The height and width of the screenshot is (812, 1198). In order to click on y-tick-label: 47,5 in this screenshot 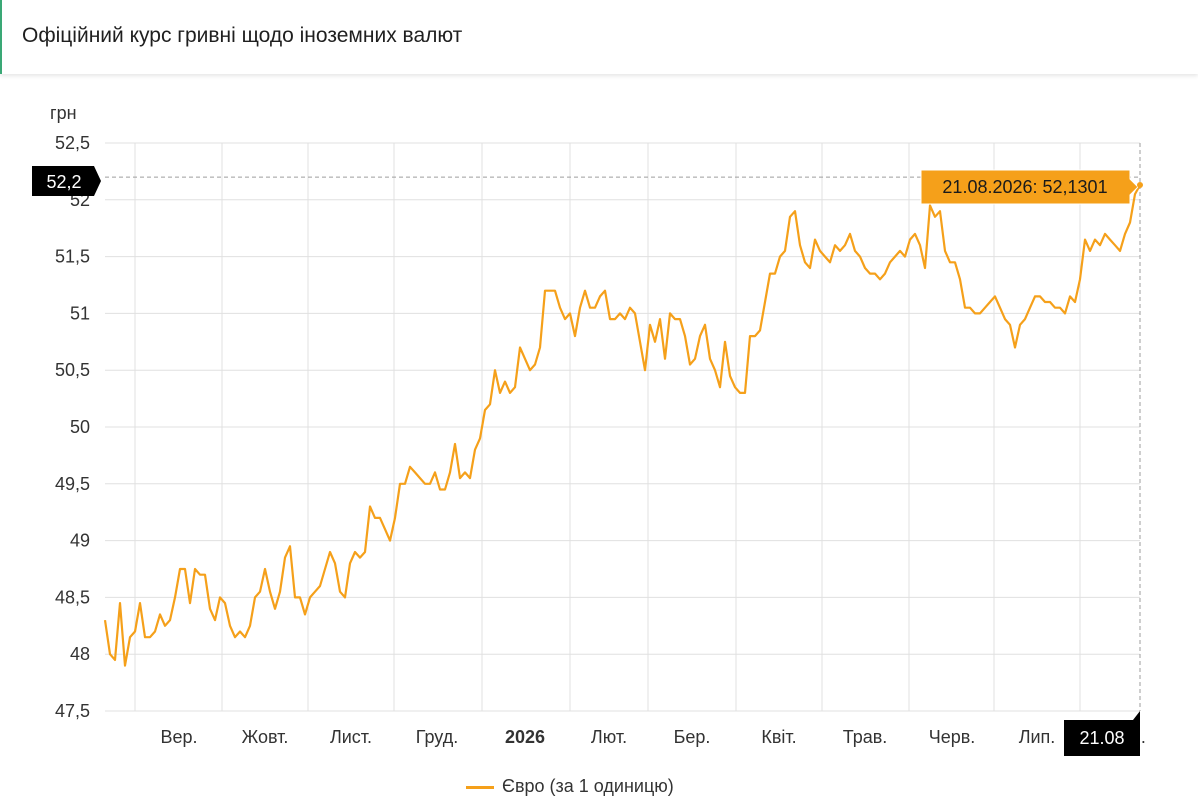, I will do `click(72, 711)`.